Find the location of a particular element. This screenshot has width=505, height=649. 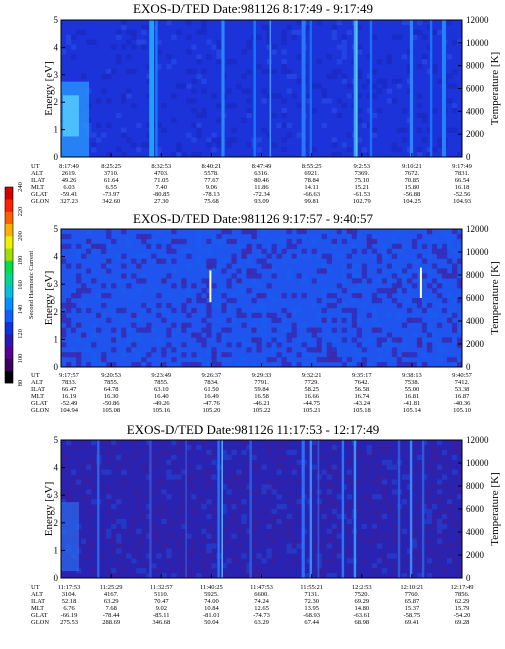

table-cell: 5110. is located at coordinates (161, 594).